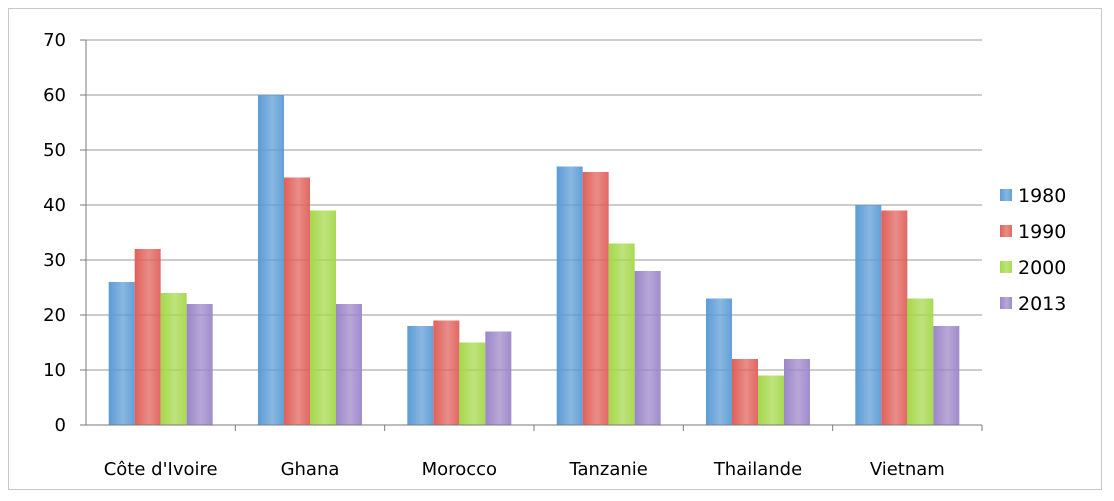 The height and width of the screenshot is (501, 1114). Describe the element at coordinates (147, 337) in the screenshot. I see `bar-cote-d-ivoire-1990` at that location.